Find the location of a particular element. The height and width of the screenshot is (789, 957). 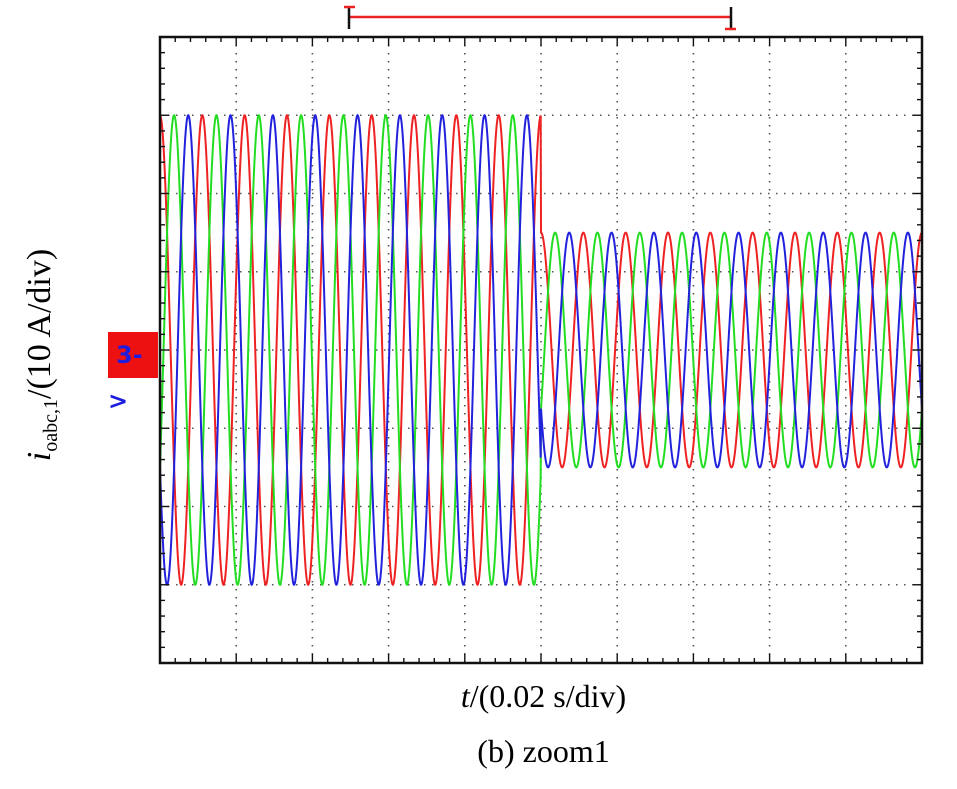

channel-marker: 3-> is located at coordinates (133, 373).